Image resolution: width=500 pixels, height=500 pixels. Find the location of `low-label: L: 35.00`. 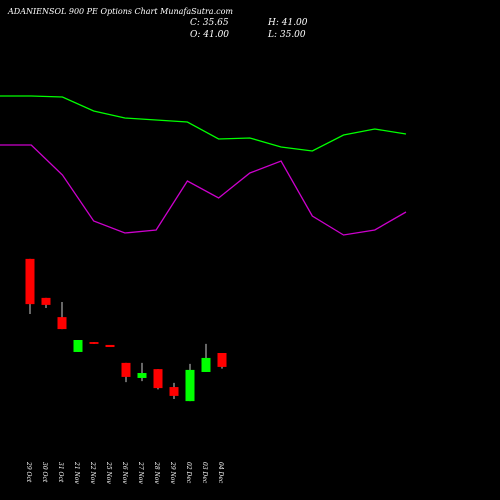

low-label: L: 35.00 is located at coordinates (286, 35).